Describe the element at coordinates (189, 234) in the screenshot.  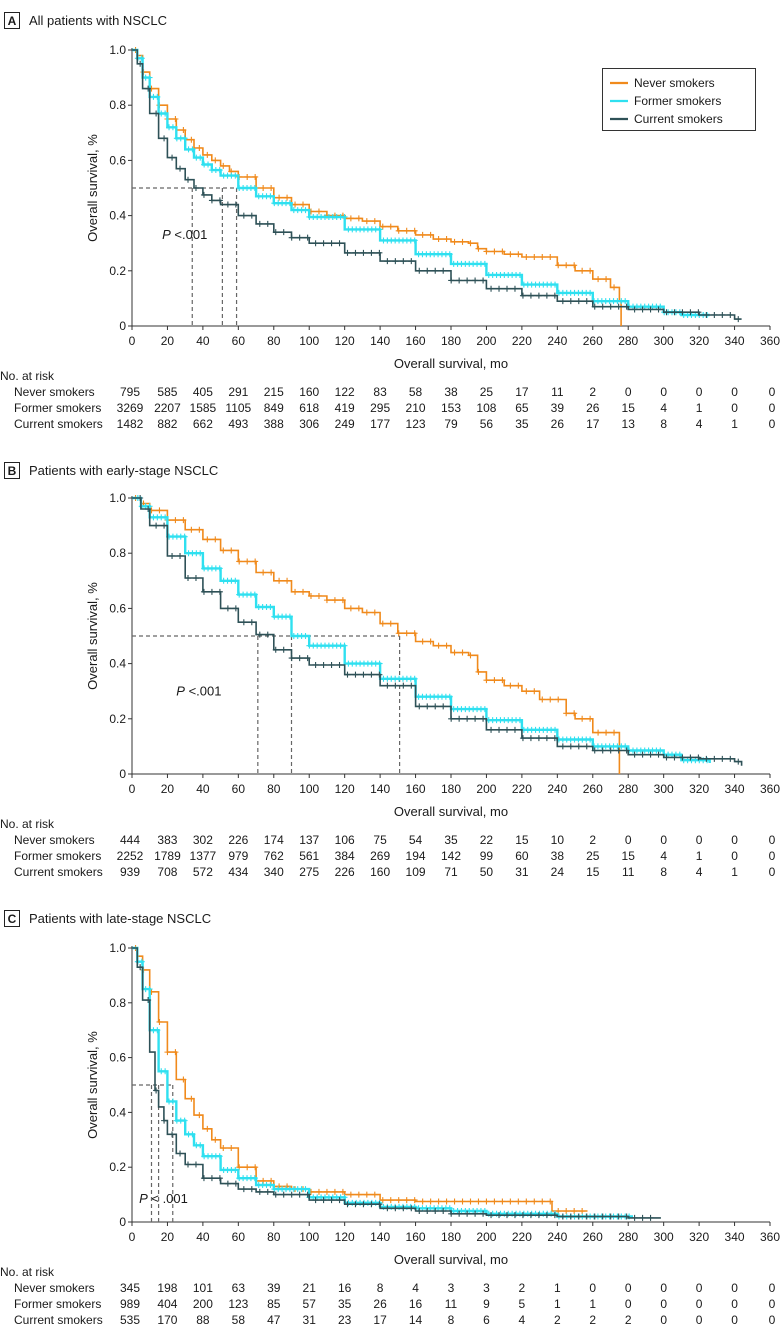
I see `p-value-text: <.001` at that location.